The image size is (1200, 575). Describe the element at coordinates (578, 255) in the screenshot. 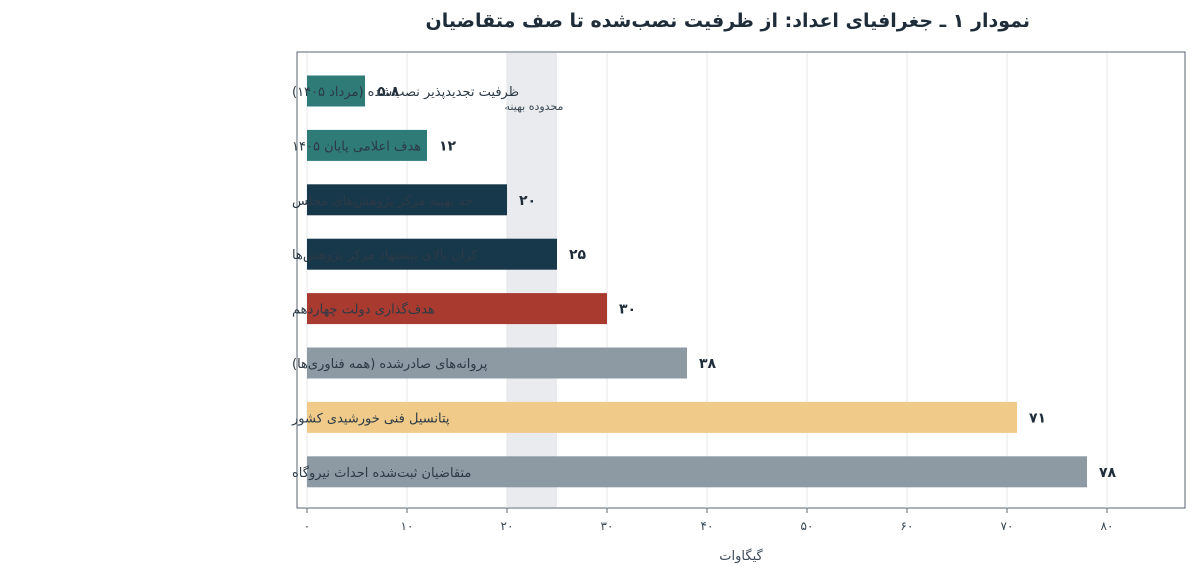

I see `value-label: ۲۵` at that location.